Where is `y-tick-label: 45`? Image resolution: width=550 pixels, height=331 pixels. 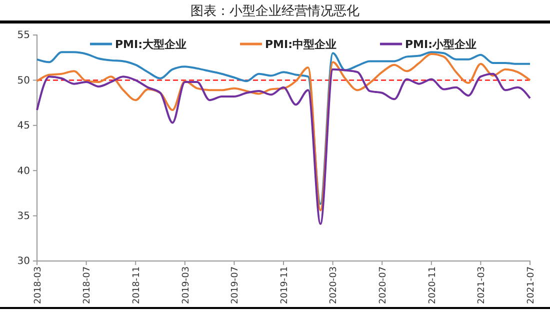
y-tick-label: 45 is located at coordinates (23, 126).